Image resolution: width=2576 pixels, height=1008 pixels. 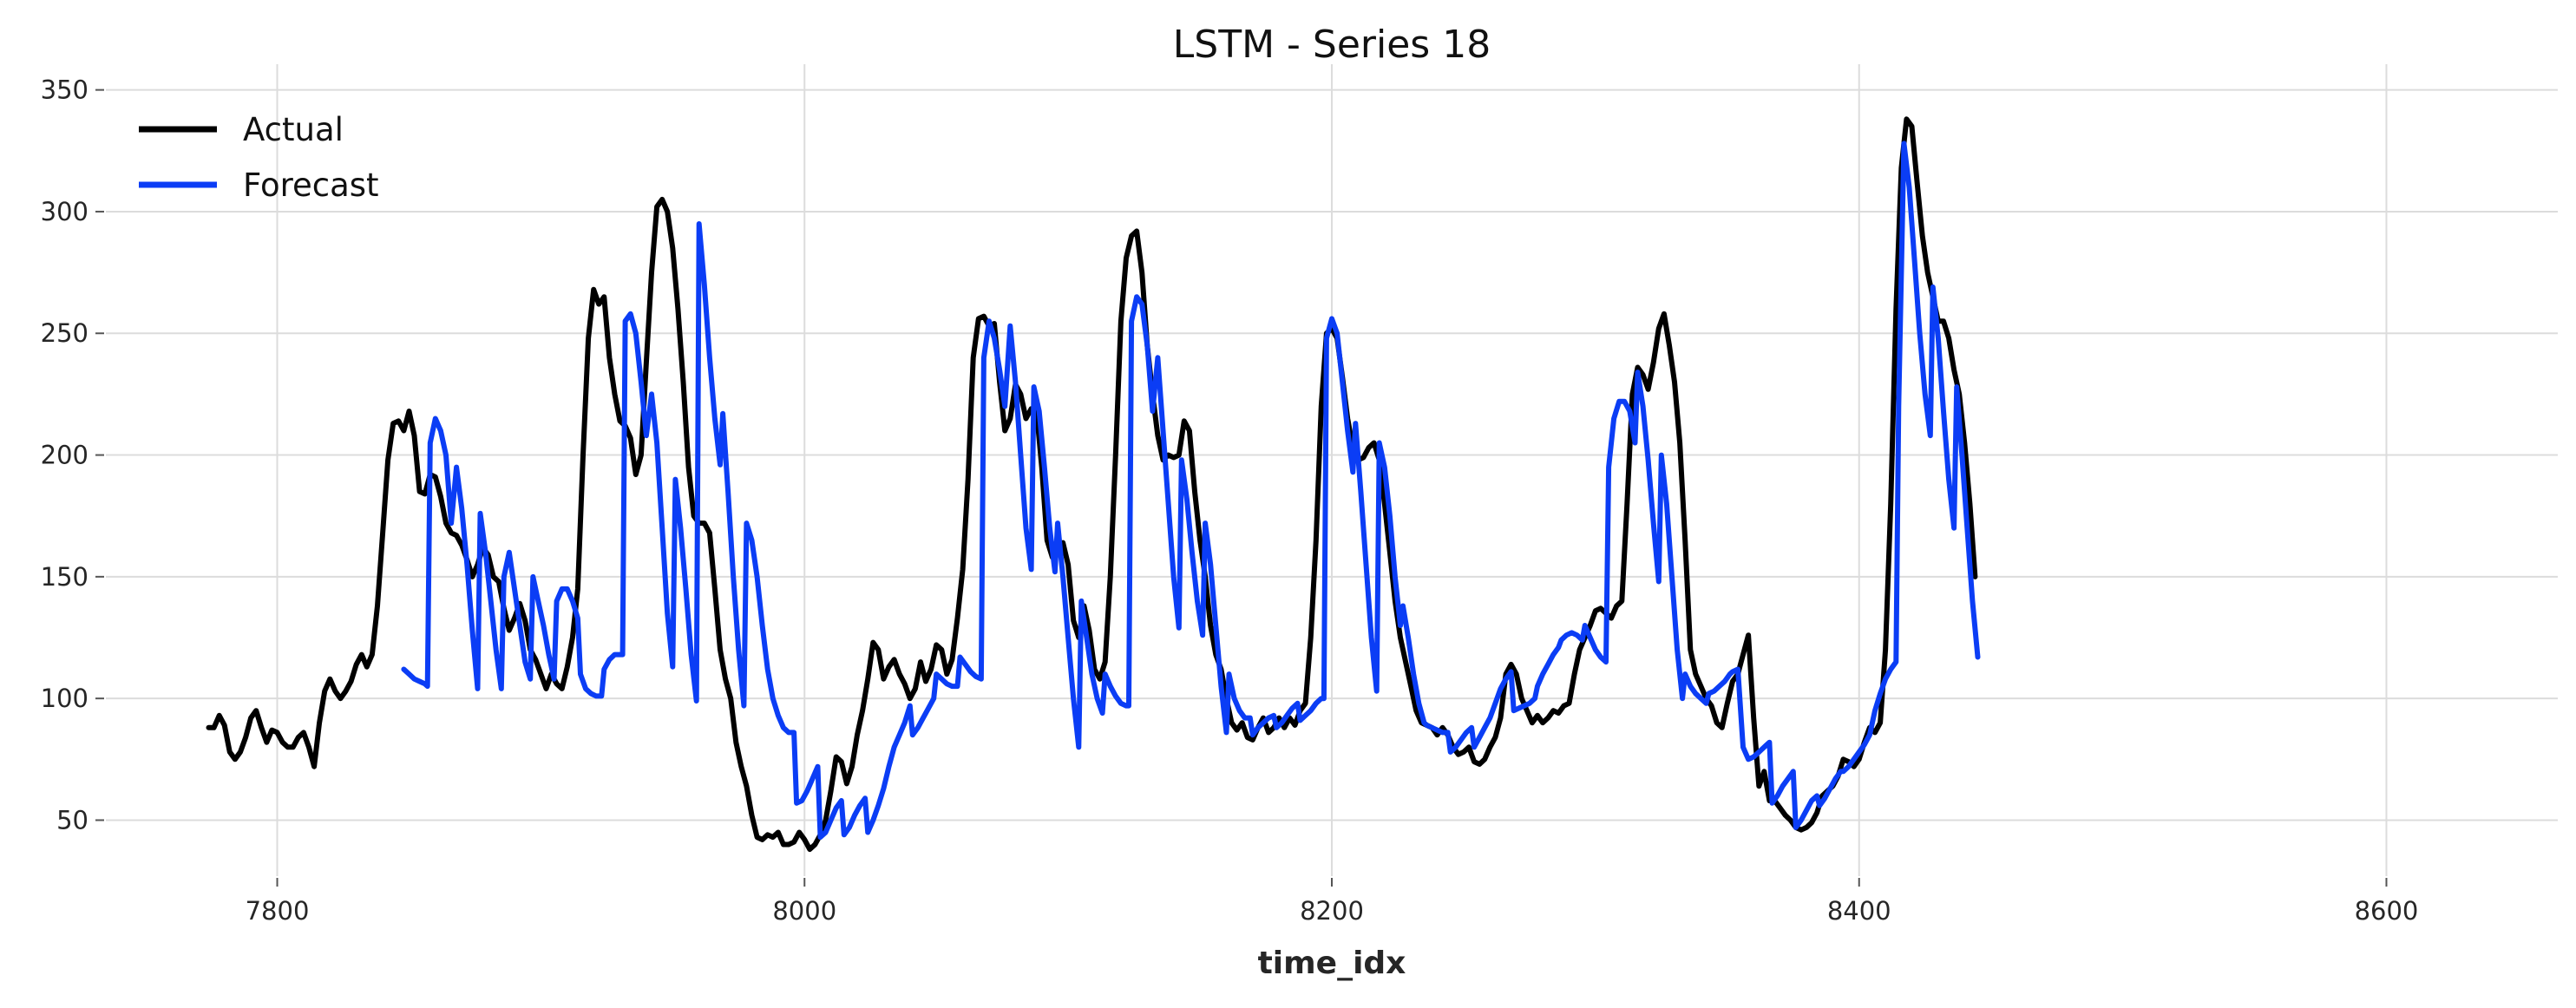 I want to click on legend-label-actual: Actual, so click(x=293, y=129).